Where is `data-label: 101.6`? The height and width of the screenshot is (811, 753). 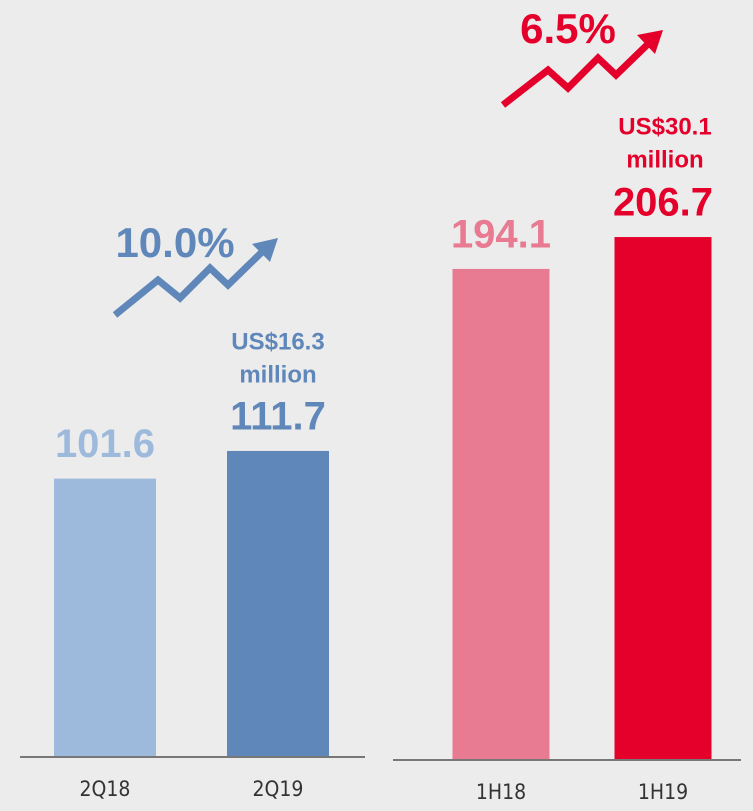
data-label: 101.6 is located at coordinates (105, 444).